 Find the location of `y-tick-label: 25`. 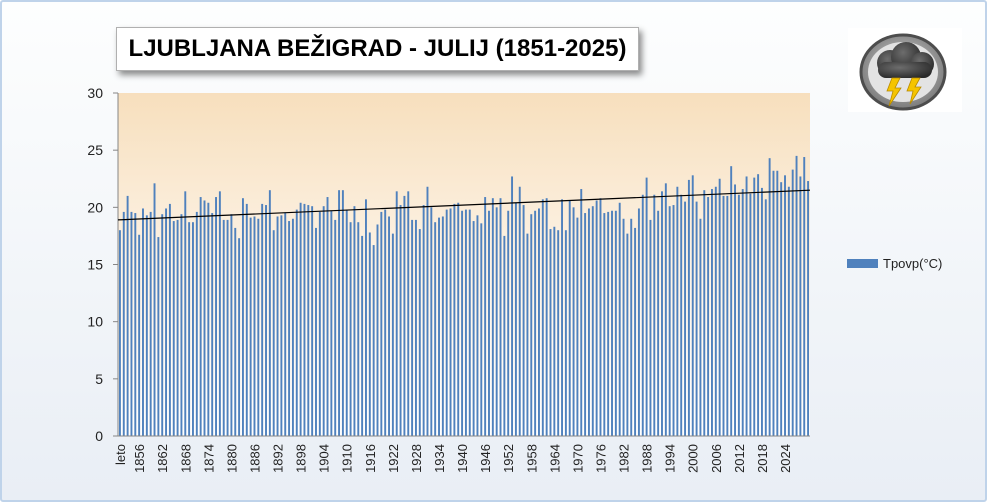

y-tick-label: 25 is located at coordinates (95, 150).